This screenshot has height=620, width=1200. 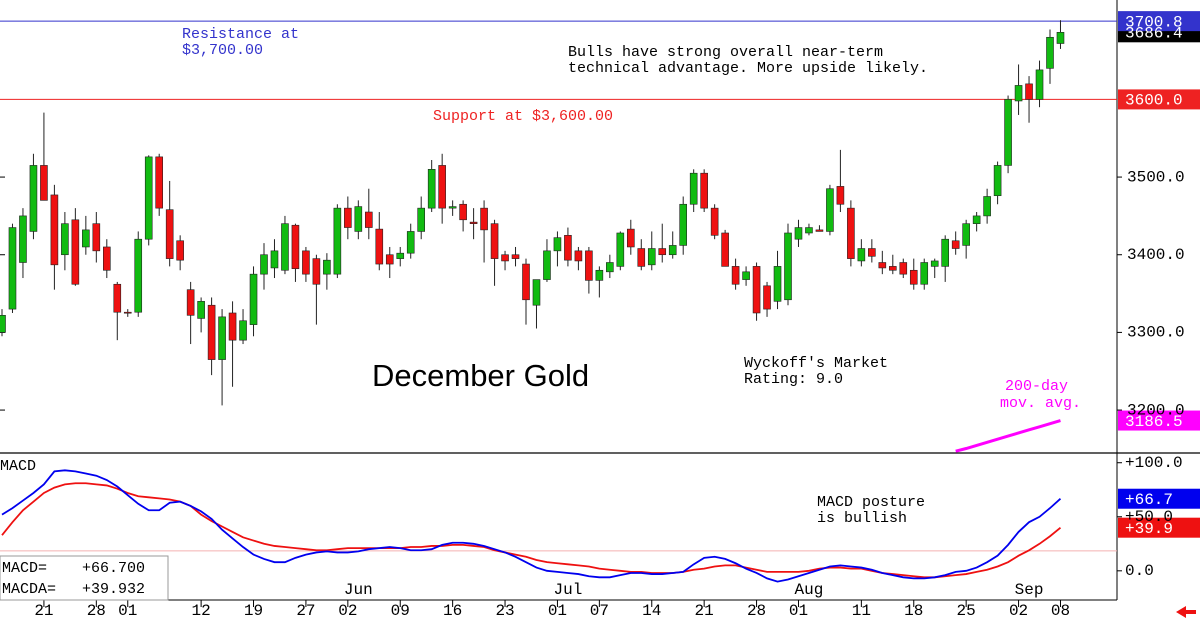 I want to click on x-tick-label: 08, so click(x=1060, y=611).